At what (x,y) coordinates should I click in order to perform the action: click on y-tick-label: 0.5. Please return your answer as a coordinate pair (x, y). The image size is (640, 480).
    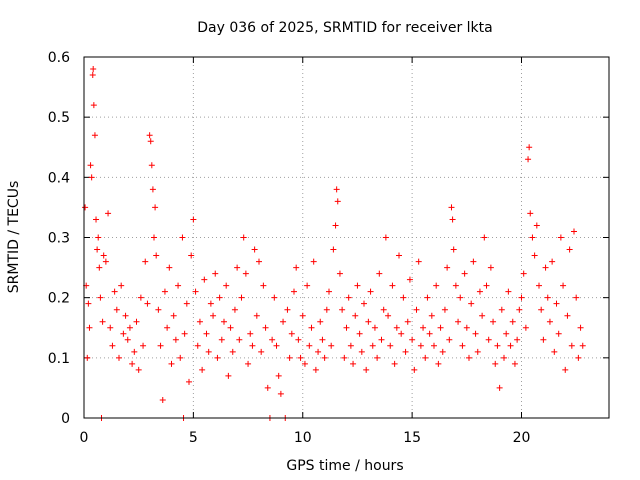
    Looking at the image, I should click on (59, 118).